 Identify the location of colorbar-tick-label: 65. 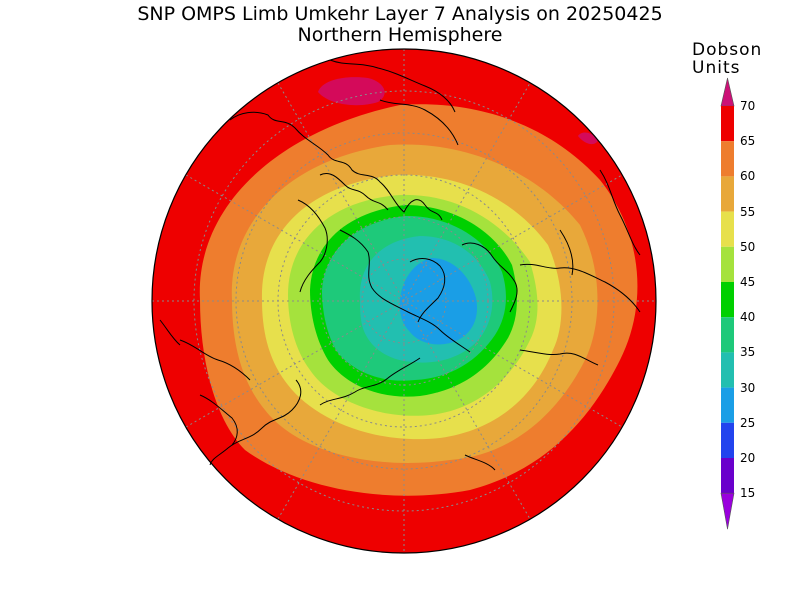
(748, 141).